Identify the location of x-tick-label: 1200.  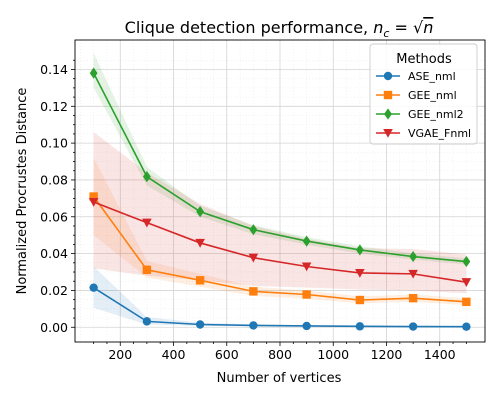
(387, 354).